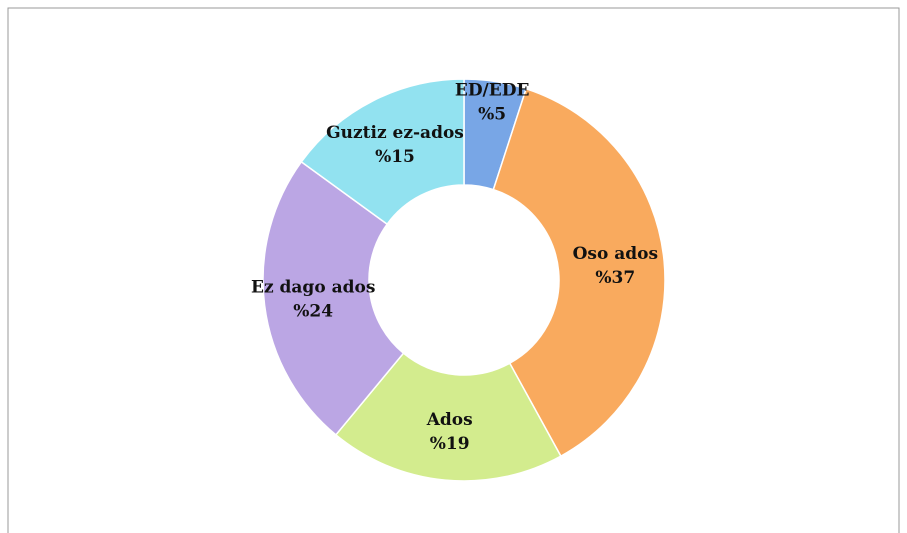 This screenshot has width=907, height=533. I want to click on slice-value-label: %19, so click(450, 444).